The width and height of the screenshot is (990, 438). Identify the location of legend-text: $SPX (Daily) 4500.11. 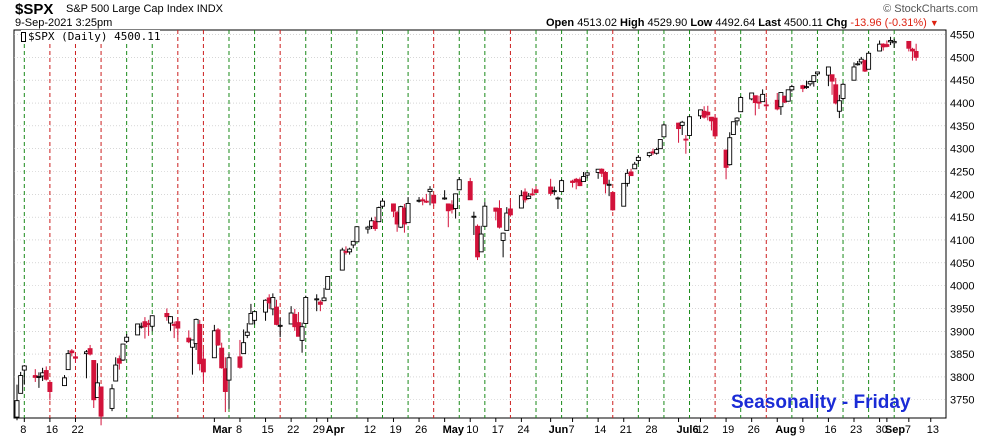
(94, 36).